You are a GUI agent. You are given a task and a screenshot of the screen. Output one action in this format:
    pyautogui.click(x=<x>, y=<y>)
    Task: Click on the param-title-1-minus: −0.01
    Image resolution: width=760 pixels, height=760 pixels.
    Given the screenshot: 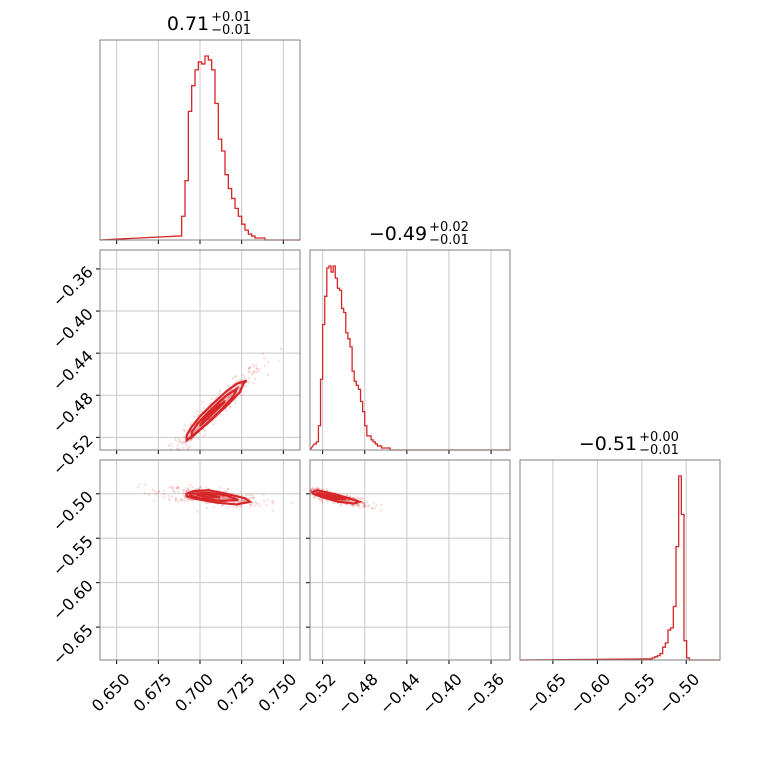 What is the action you would take?
    pyautogui.click(x=449, y=240)
    